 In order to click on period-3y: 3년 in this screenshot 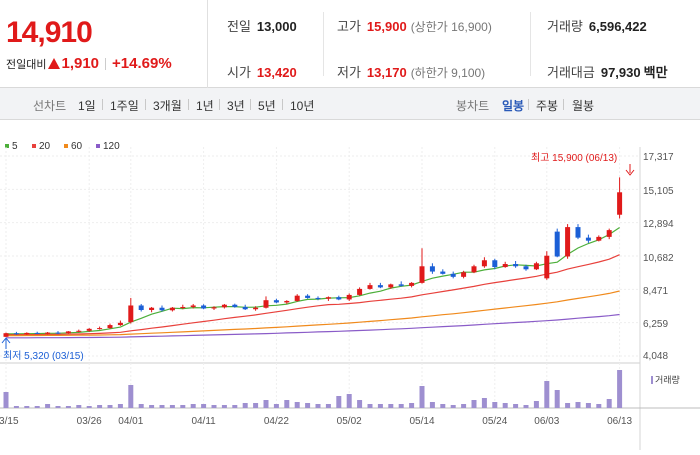, I will do `click(236, 106)`.